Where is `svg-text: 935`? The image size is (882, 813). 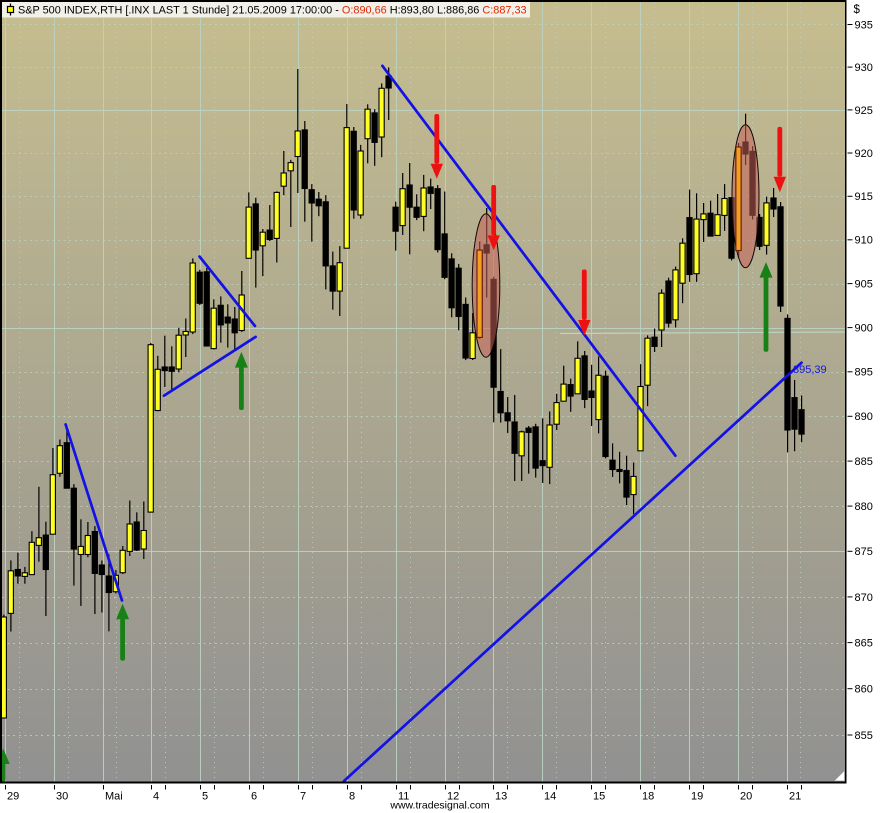
svg-text: 935 is located at coordinates (864, 25).